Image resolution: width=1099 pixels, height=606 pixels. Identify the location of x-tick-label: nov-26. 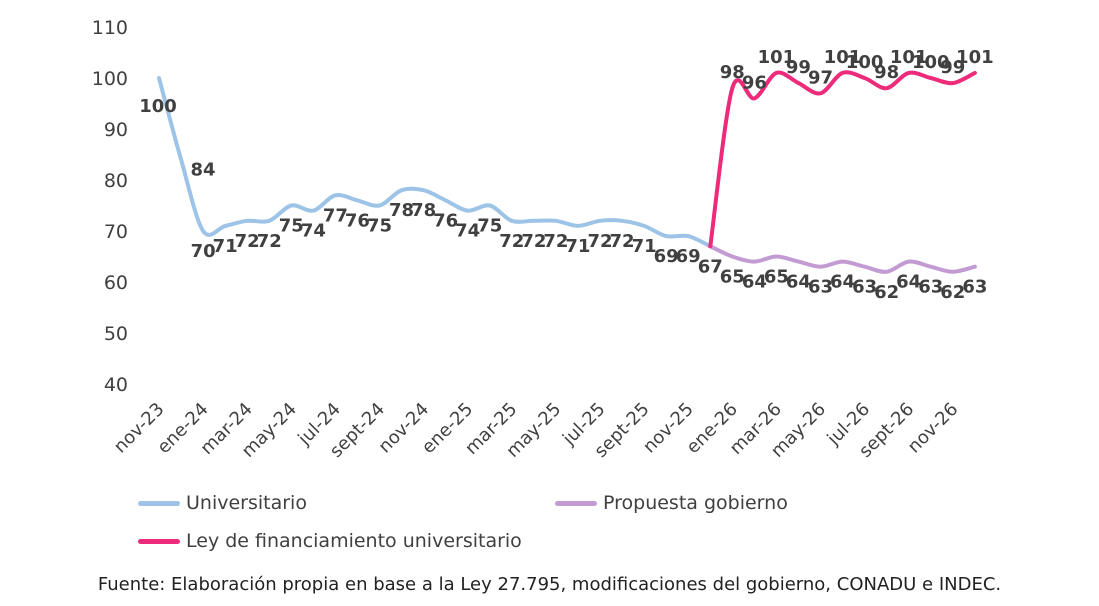
(933, 428).